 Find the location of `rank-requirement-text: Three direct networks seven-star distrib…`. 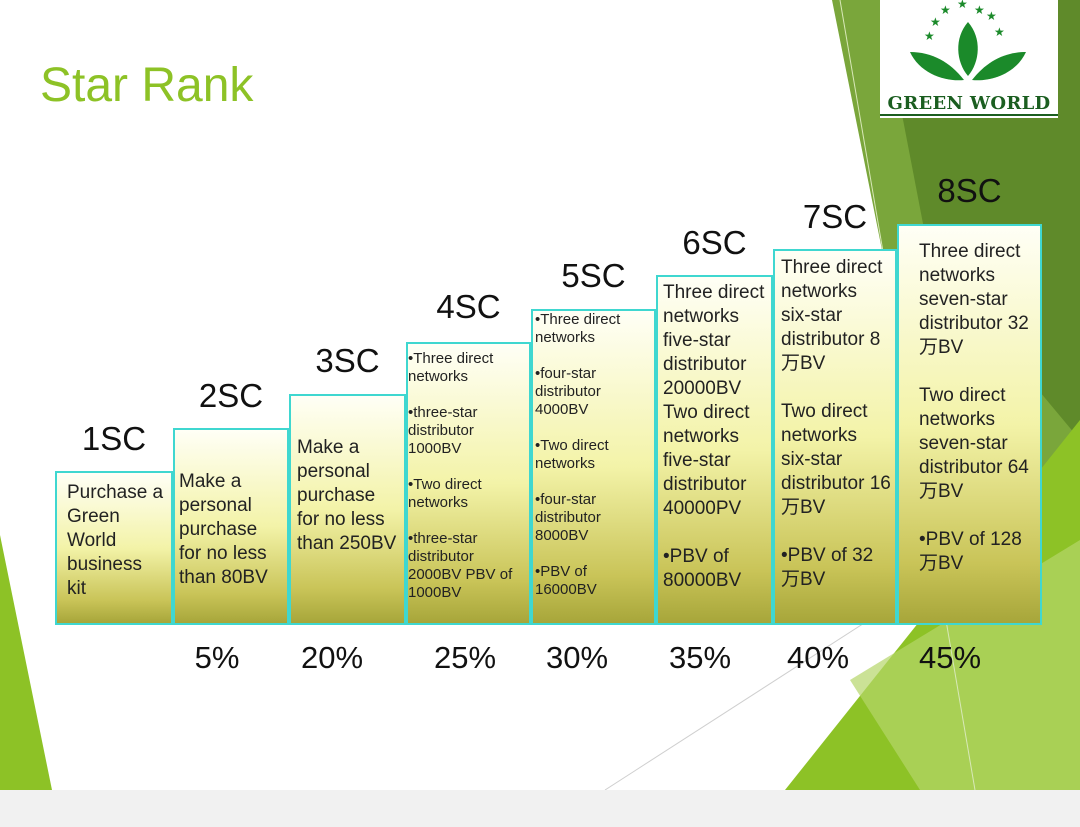

rank-requirement-text: Three direct networks seven-star distrib… is located at coordinates (974, 407).